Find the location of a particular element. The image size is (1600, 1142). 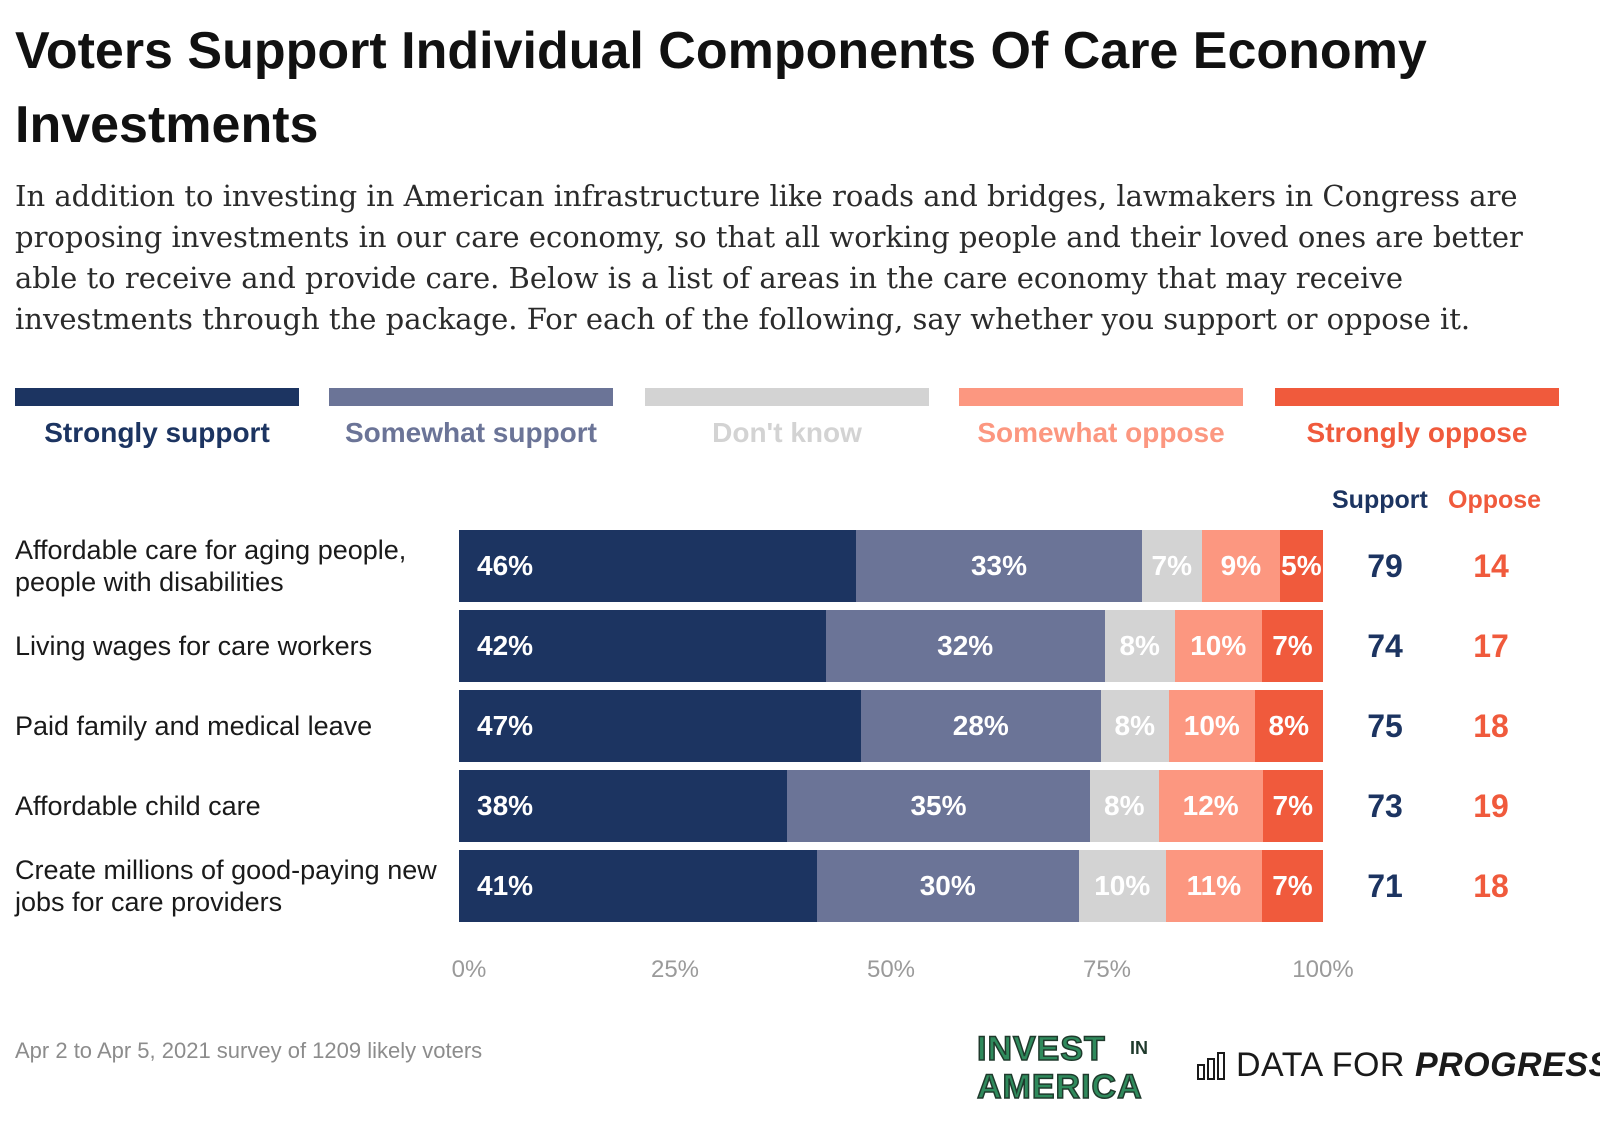

bar-segment-strongly-oppose: 5% is located at coordinates (1301, 566).